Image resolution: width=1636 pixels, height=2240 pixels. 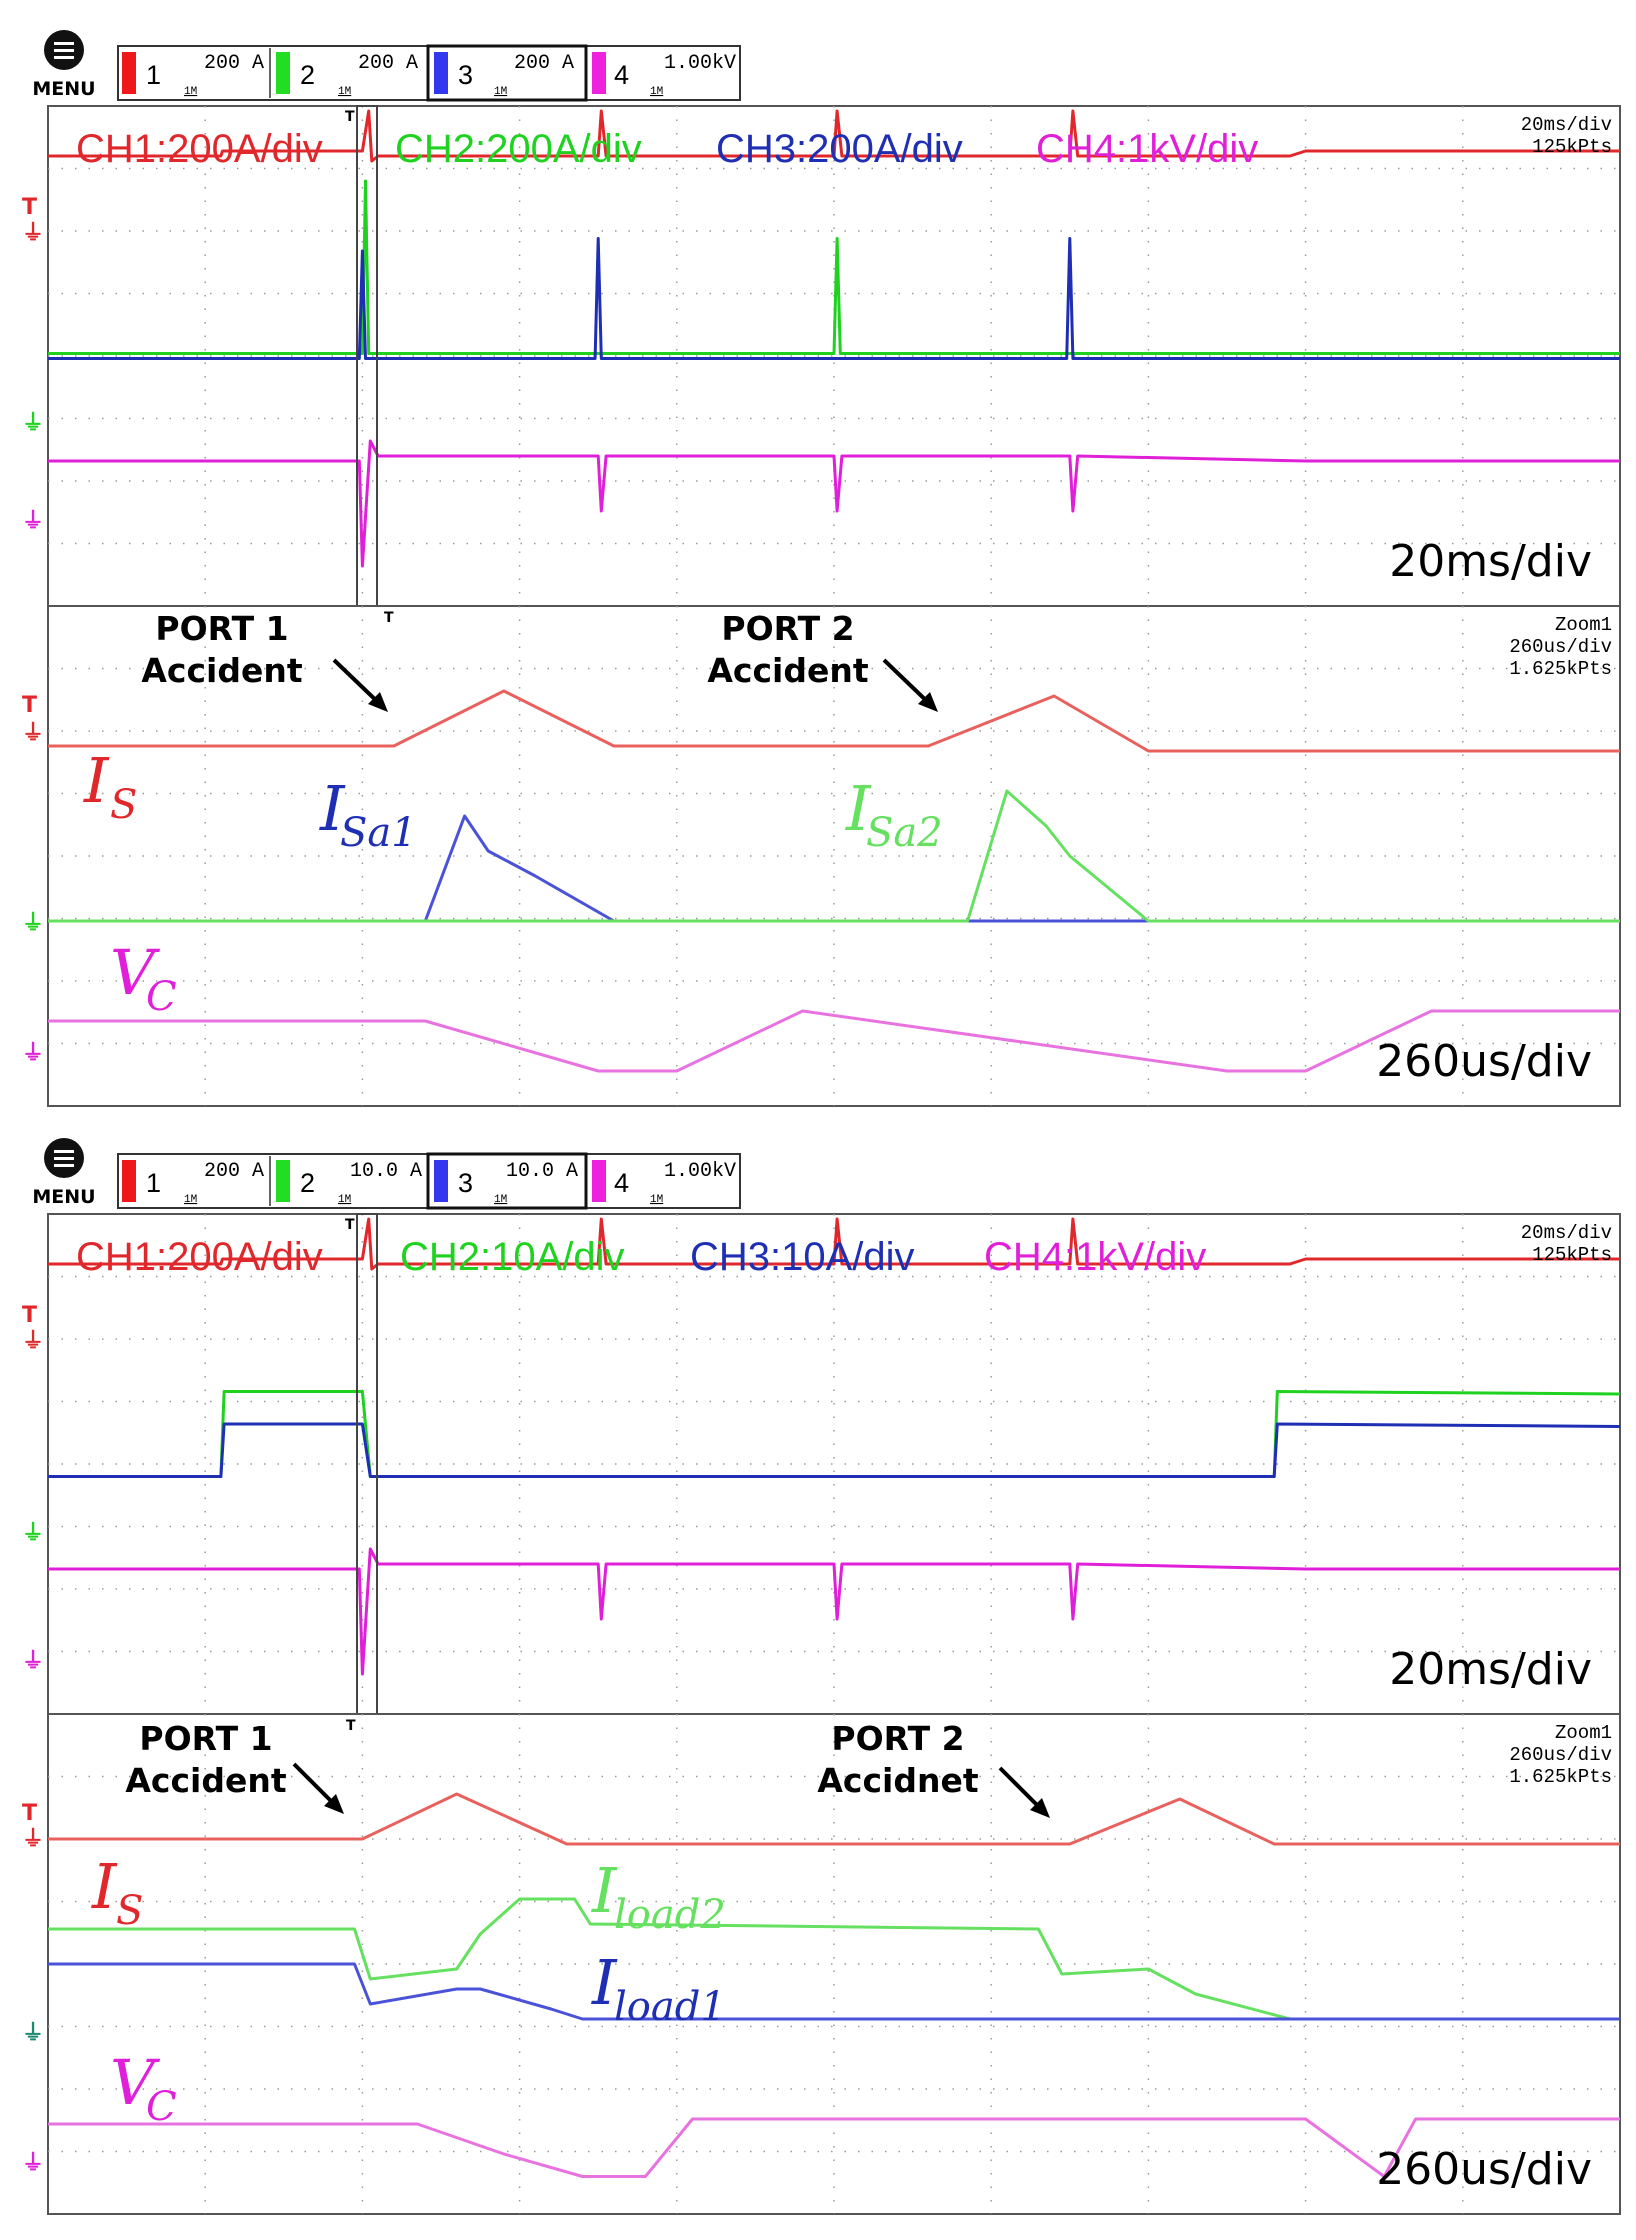 I want to click on ch4-color-swatch, so click(x=599, y=73).